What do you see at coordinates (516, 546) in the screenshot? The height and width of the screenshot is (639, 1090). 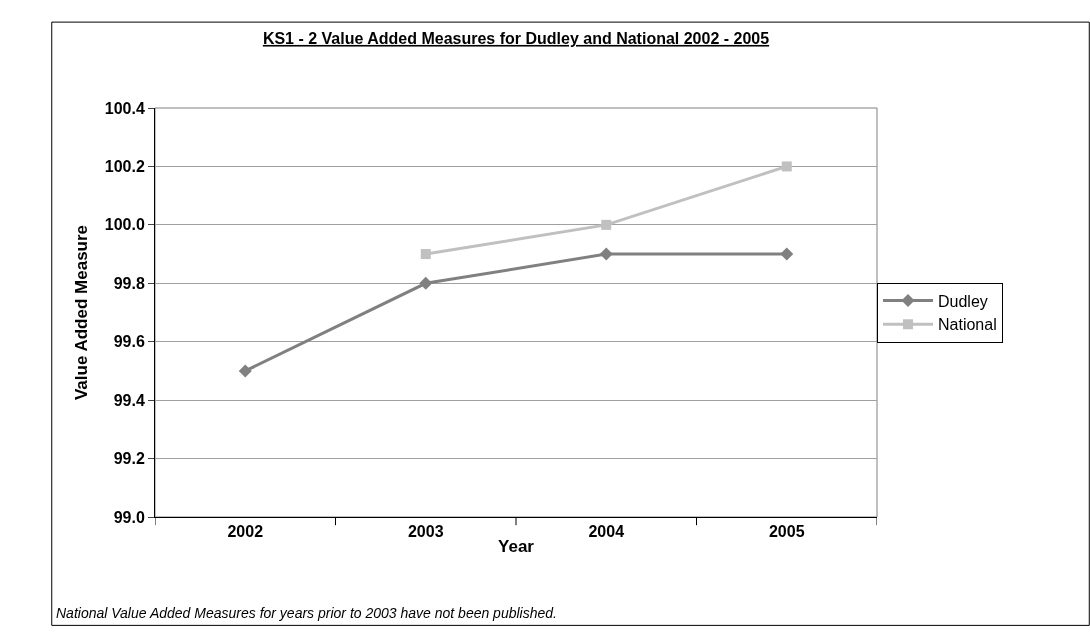 I see `x-axis-title: Year` at bounding box center [516, 546].